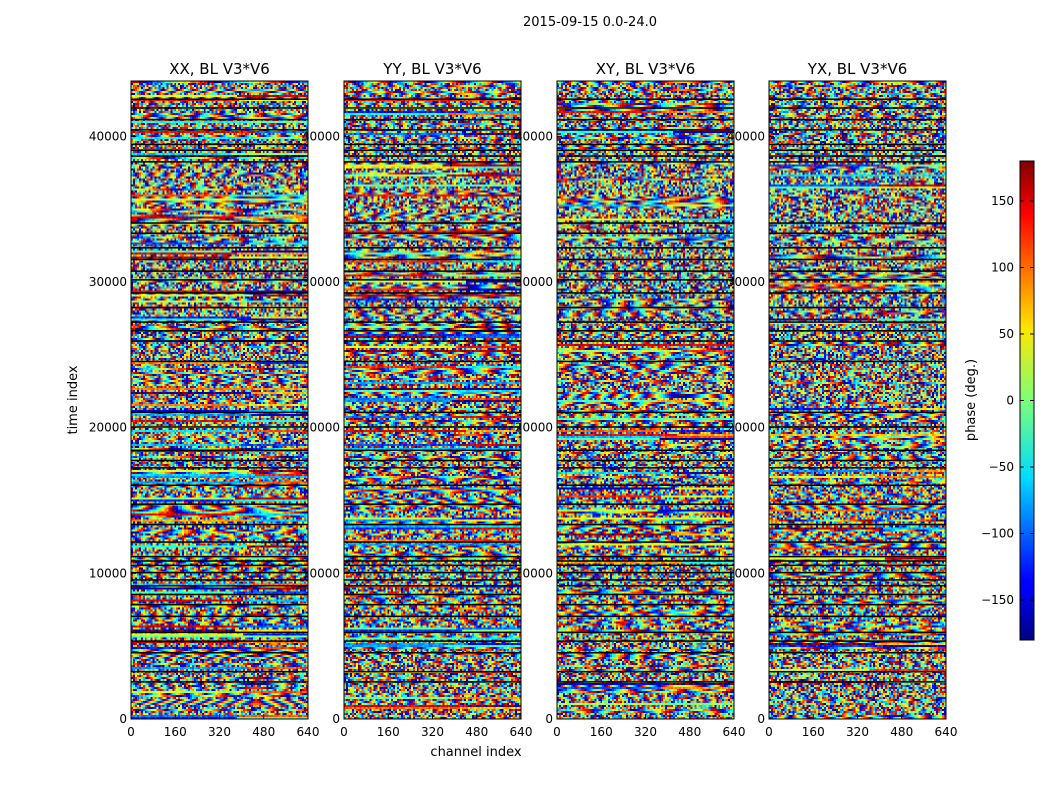 This screenshot has width=1050, height=800. What do you see at coordinates (108, 282) in the screenshot?
I see `y-tick-label: 30000` at bounding box center [108, 282].